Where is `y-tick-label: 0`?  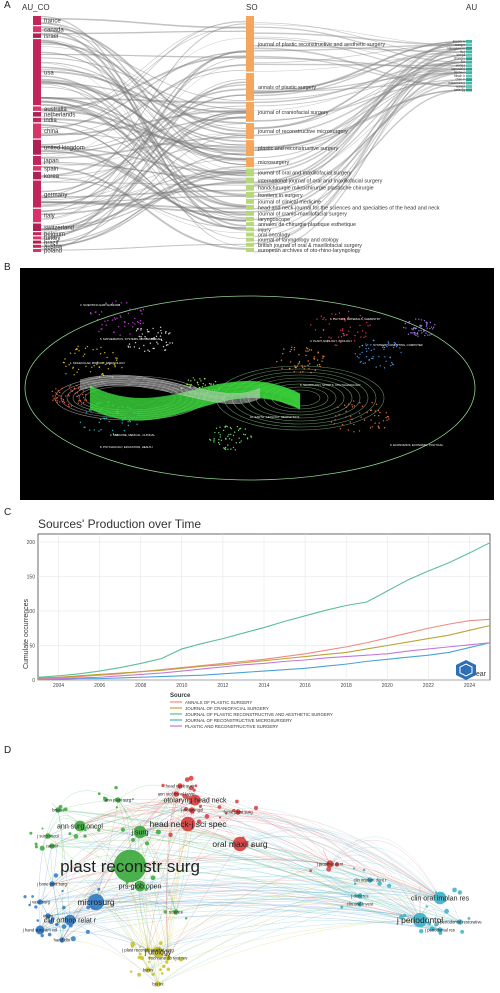 y-tick-label: 0 is located at coordinates (33, 681).